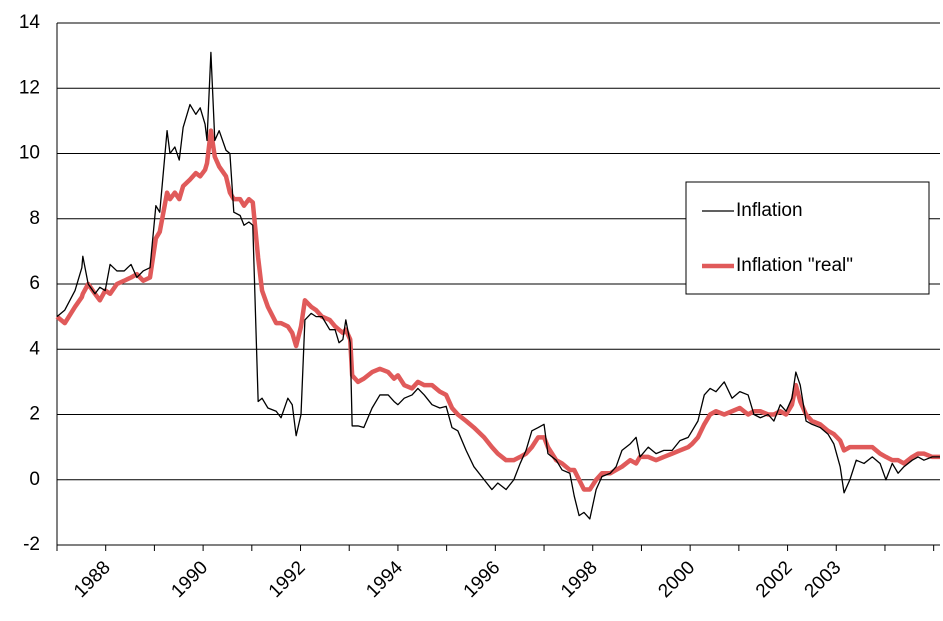 This screenshot has height=621, width=943. Describe the element at coordinates (34, 218) in the screenshot. I see `y-tick-label: 8` at that location.